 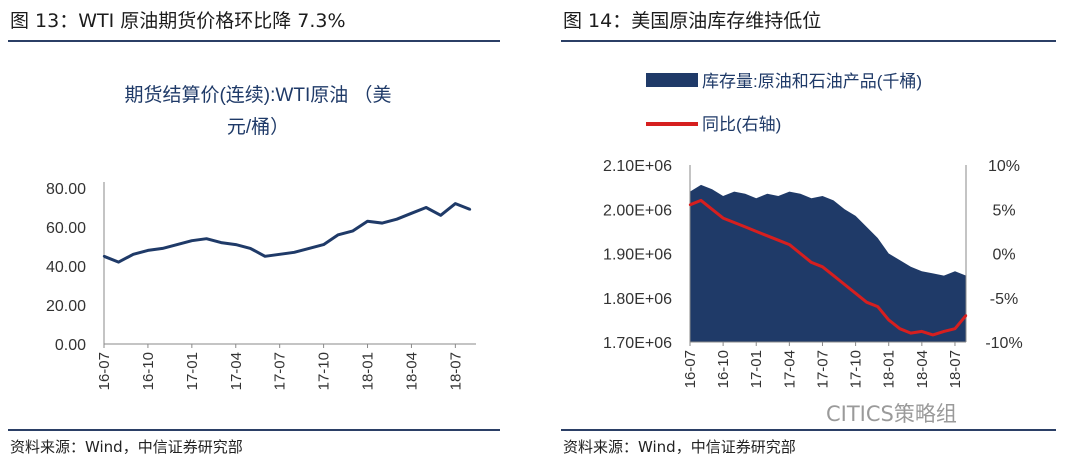 I want to click on right-y-tick-label: 0%, so click(x=1003, y=255).